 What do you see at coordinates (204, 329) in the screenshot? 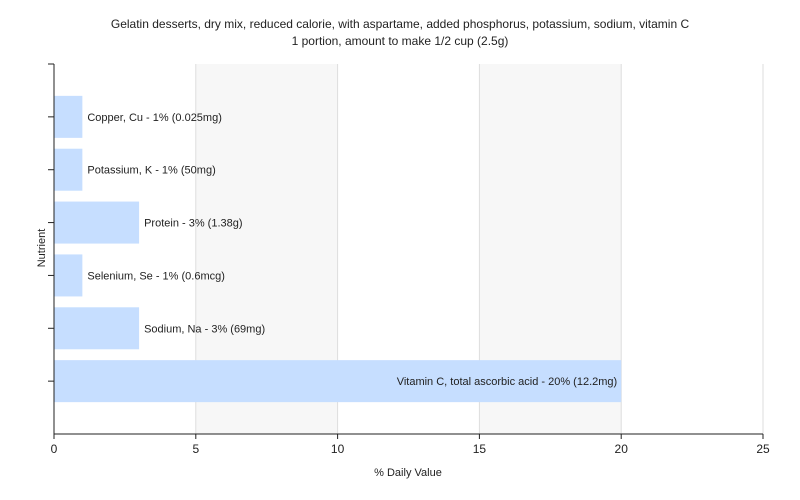
I see `bar-label: Sodium, Na - 3% (69mg)` at bounding box center [204, 329].